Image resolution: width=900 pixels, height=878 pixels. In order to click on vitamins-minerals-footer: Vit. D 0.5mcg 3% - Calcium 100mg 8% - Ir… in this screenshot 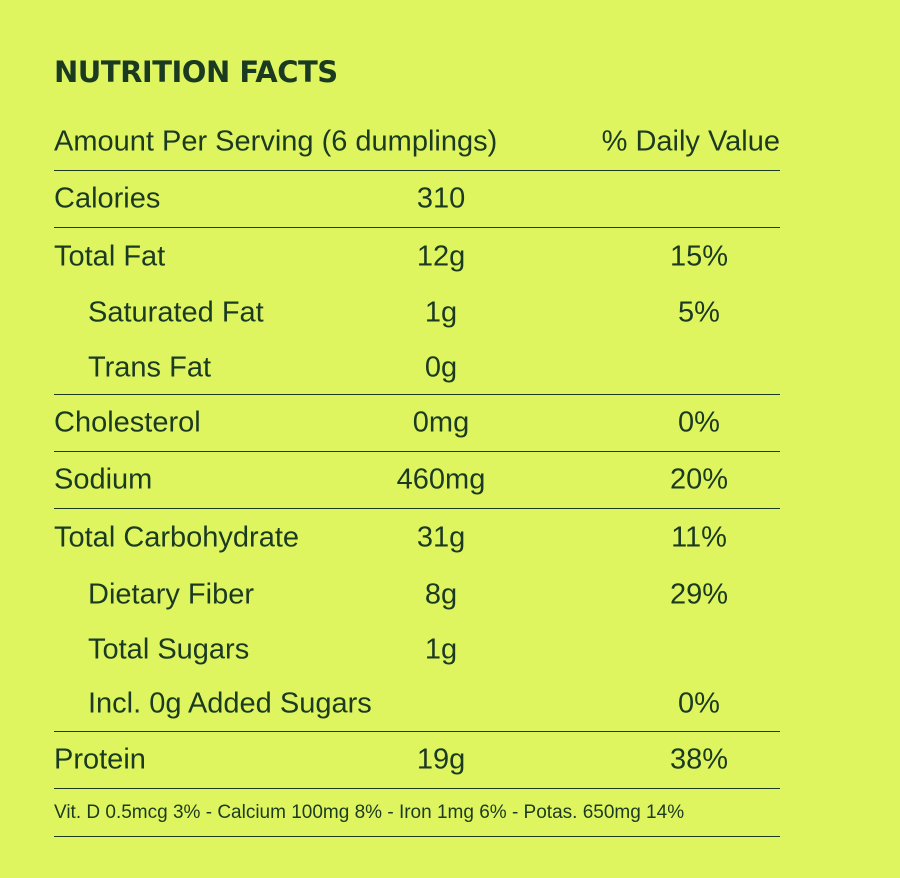, I will do `click(417, 813)`.